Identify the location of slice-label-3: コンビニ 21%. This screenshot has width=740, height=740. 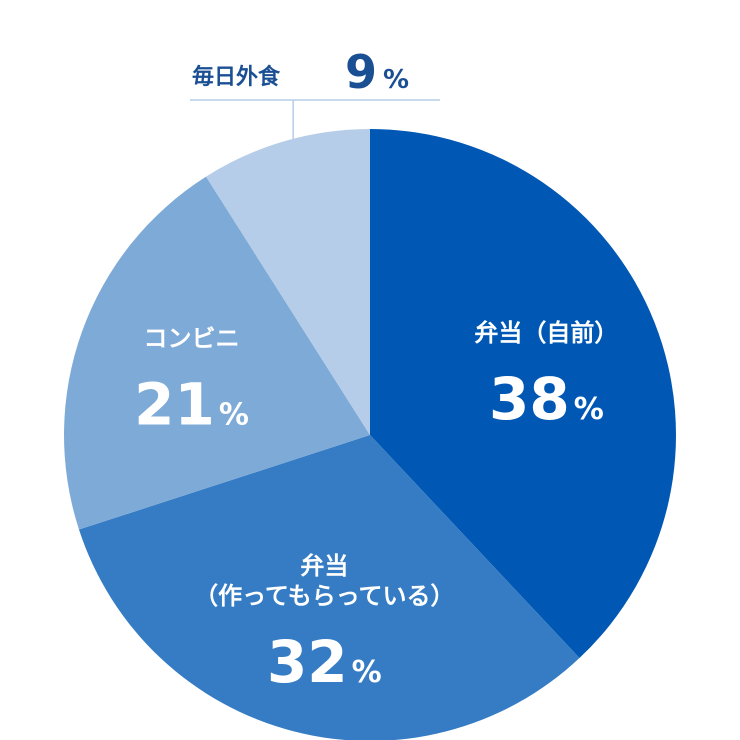
(191, 382).